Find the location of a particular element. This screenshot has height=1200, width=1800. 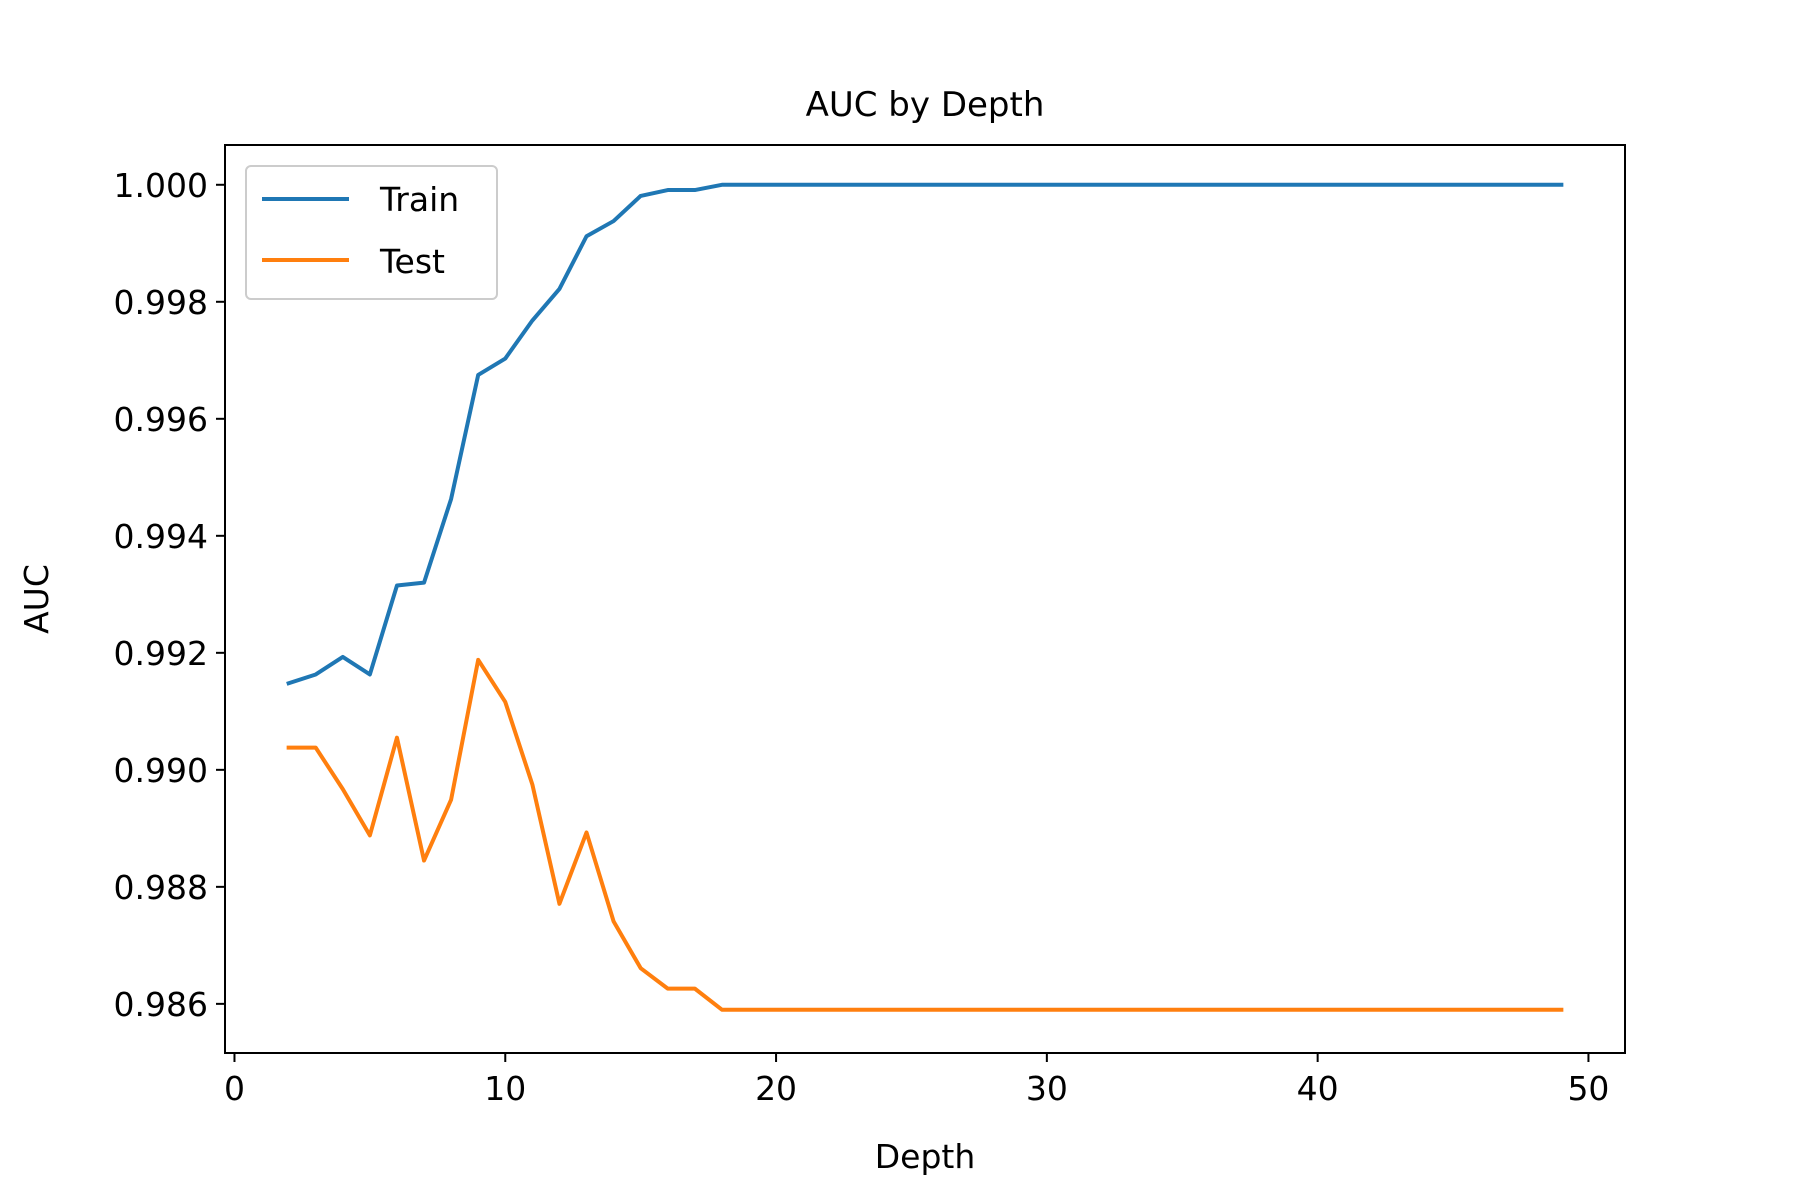

legend-label-train: Train is located at coordinates (419, 199).